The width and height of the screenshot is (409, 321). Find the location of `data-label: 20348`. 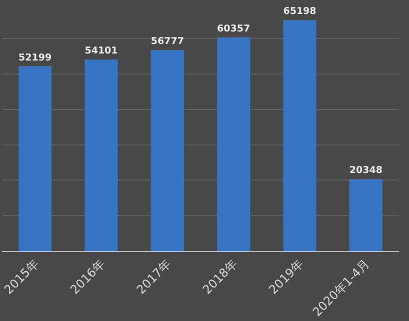

data-label: 20348 is located at coordinates (366, 170).